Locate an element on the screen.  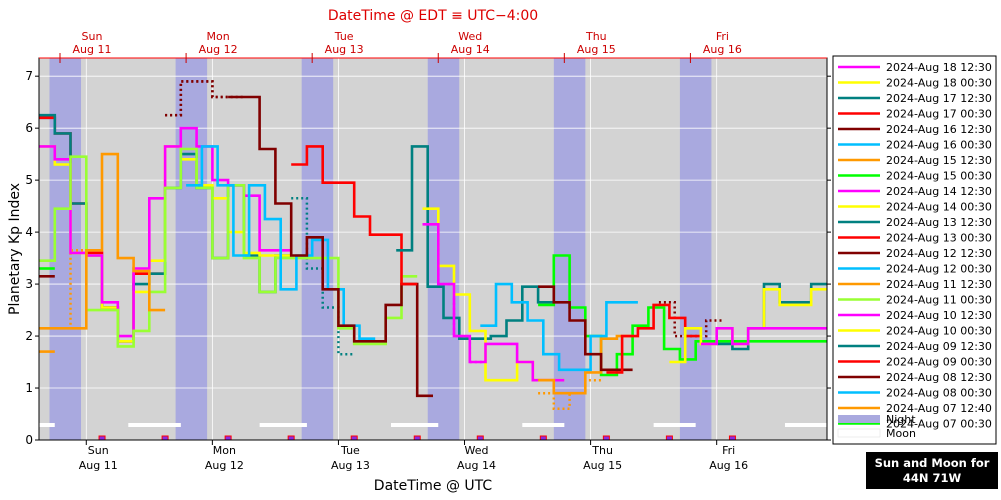
x-tick-day: Sun is located at coordinates (98, 450).